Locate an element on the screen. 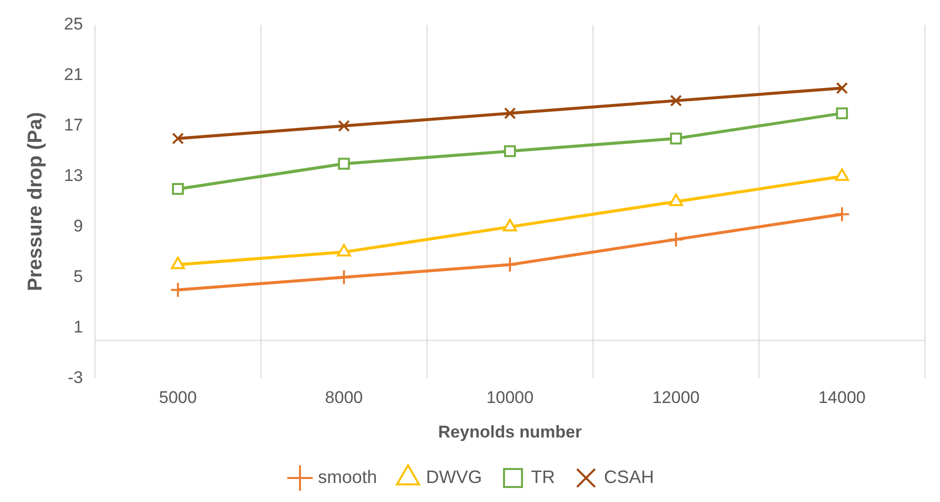 The image size is (940, 502). legend-label: CSAH is located at coordinates (629, 476).